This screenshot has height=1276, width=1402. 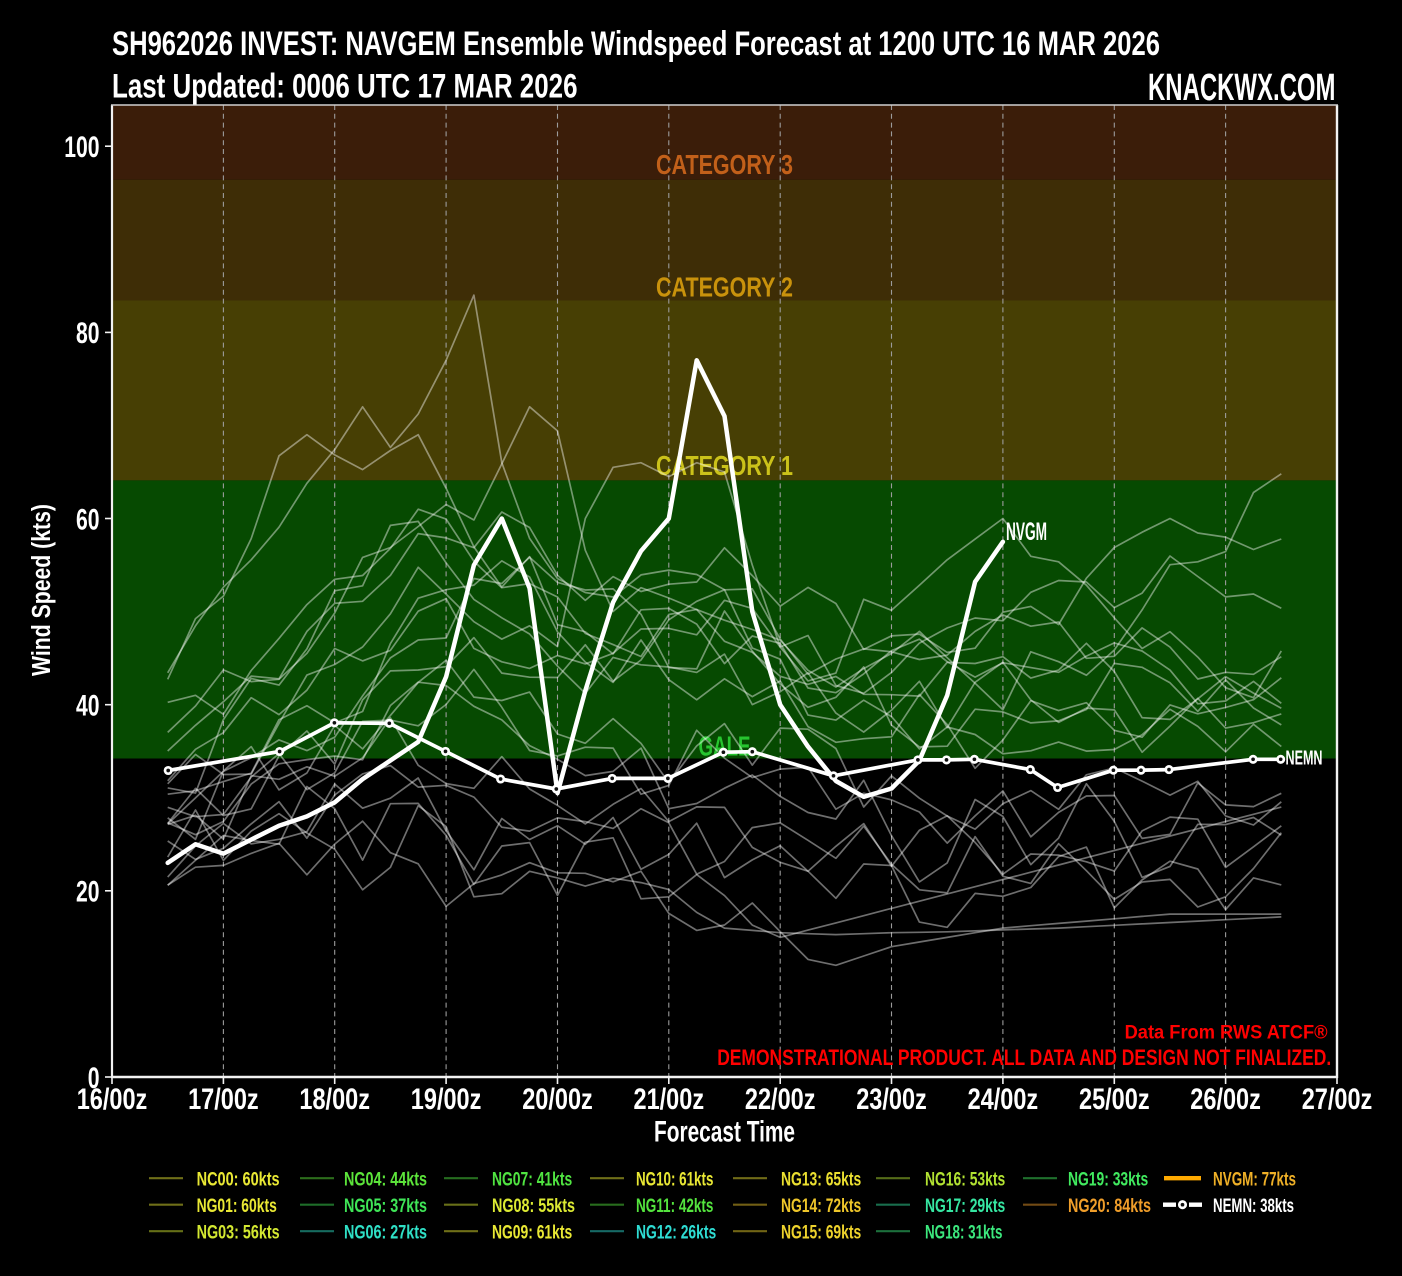 What do you see at coordinates (674, 1180) in the screenshot?
I see `svg-text: NG10: 61kts` at bounding box center [674, 1180].